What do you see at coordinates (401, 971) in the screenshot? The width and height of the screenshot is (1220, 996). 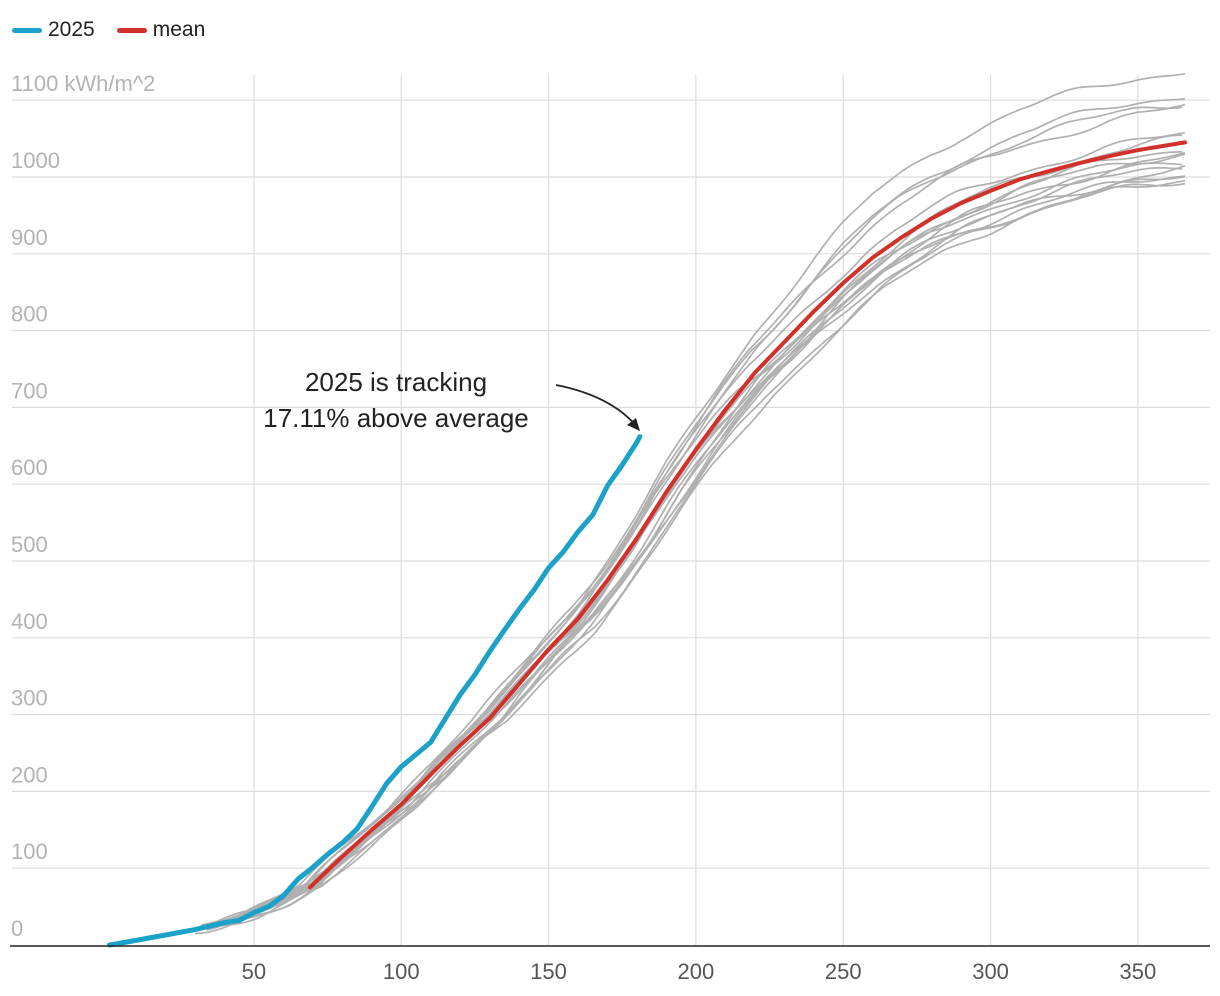 I see `x-tick-label-100: 100` at bounding box center [401, 971].